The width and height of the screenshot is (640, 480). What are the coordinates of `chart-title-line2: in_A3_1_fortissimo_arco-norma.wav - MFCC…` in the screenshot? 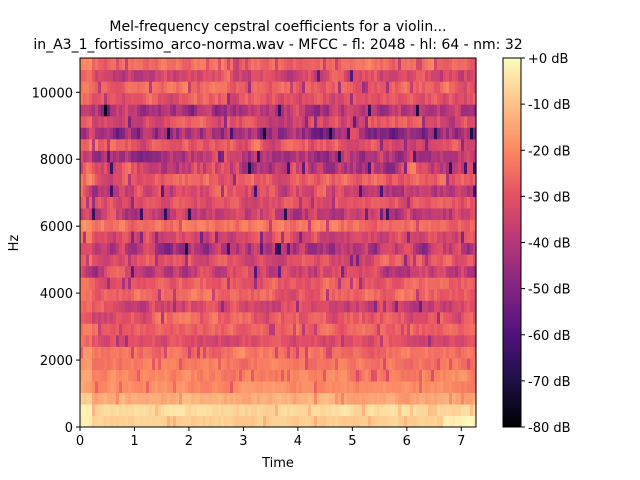 It's located at (277, 45).